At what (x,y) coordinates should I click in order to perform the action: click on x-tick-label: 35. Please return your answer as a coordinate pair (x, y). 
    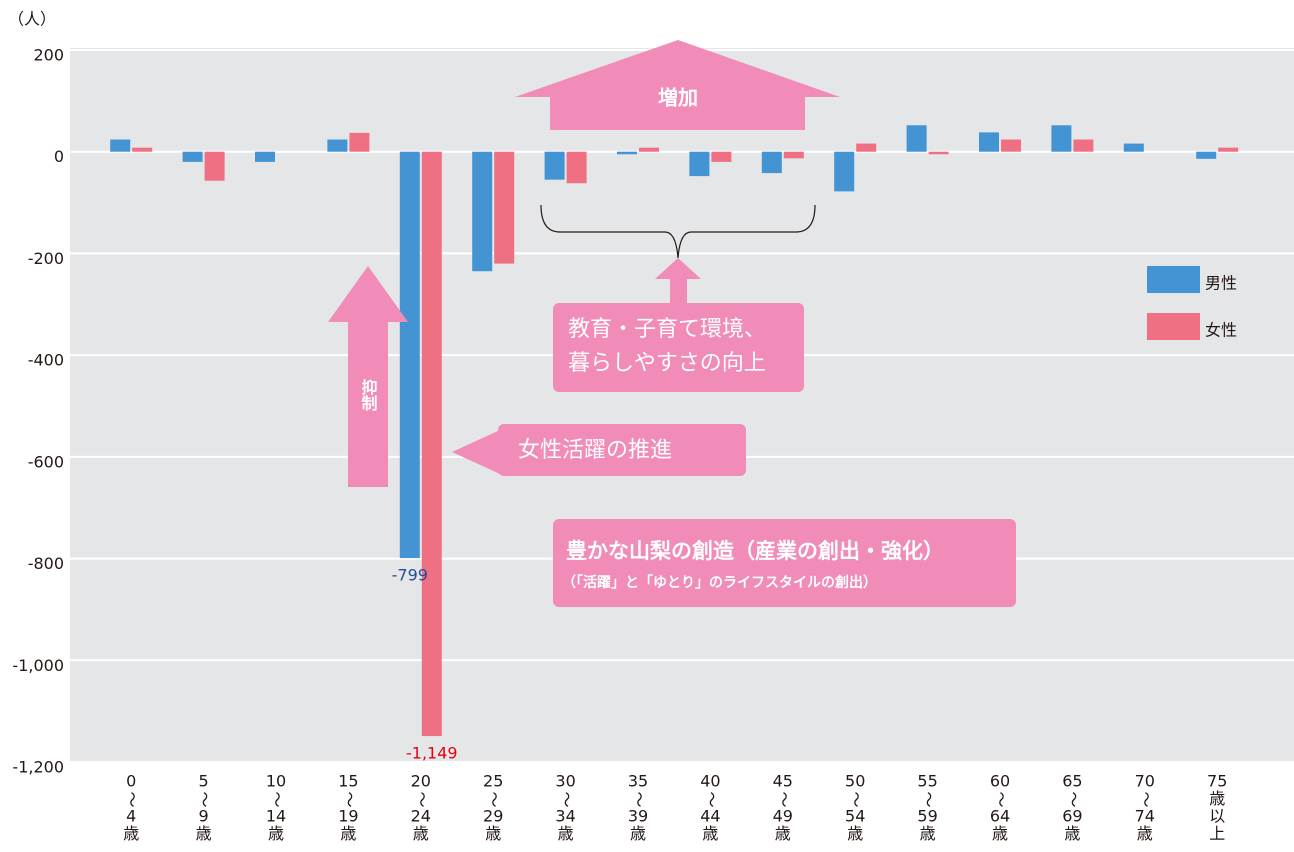
    Looking at the image, I should click on (638, 781).